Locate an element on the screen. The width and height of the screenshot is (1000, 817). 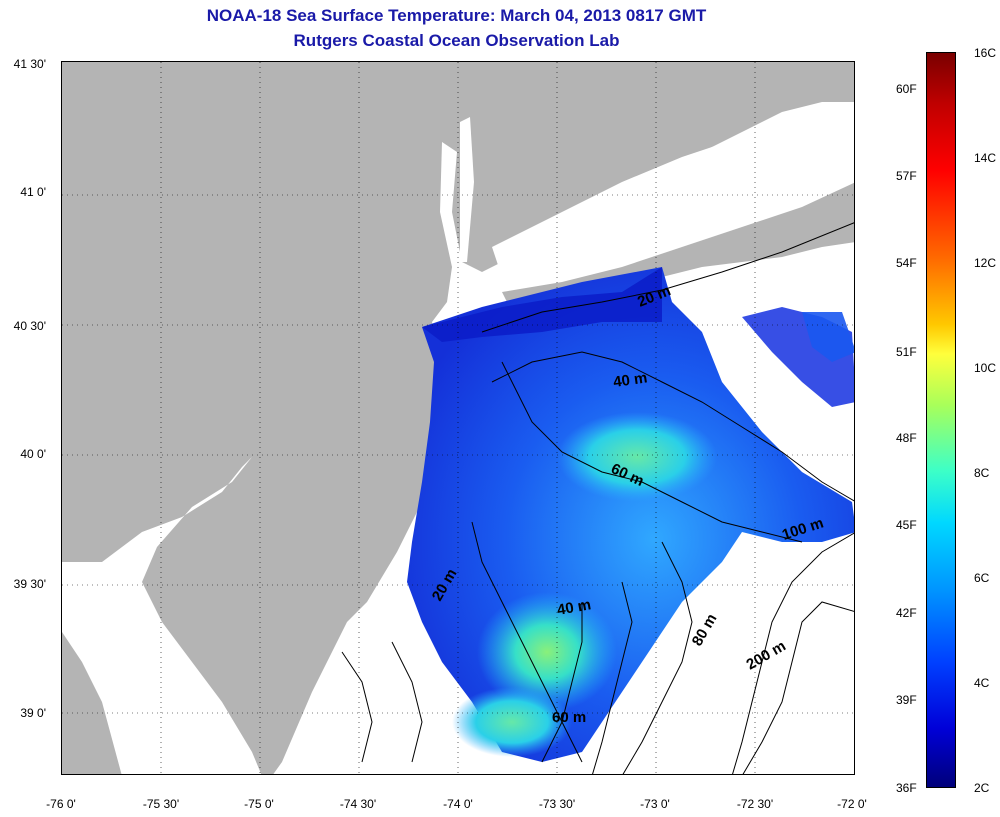
colorbar-c-label: 8C is located at coordinates (982, 473).